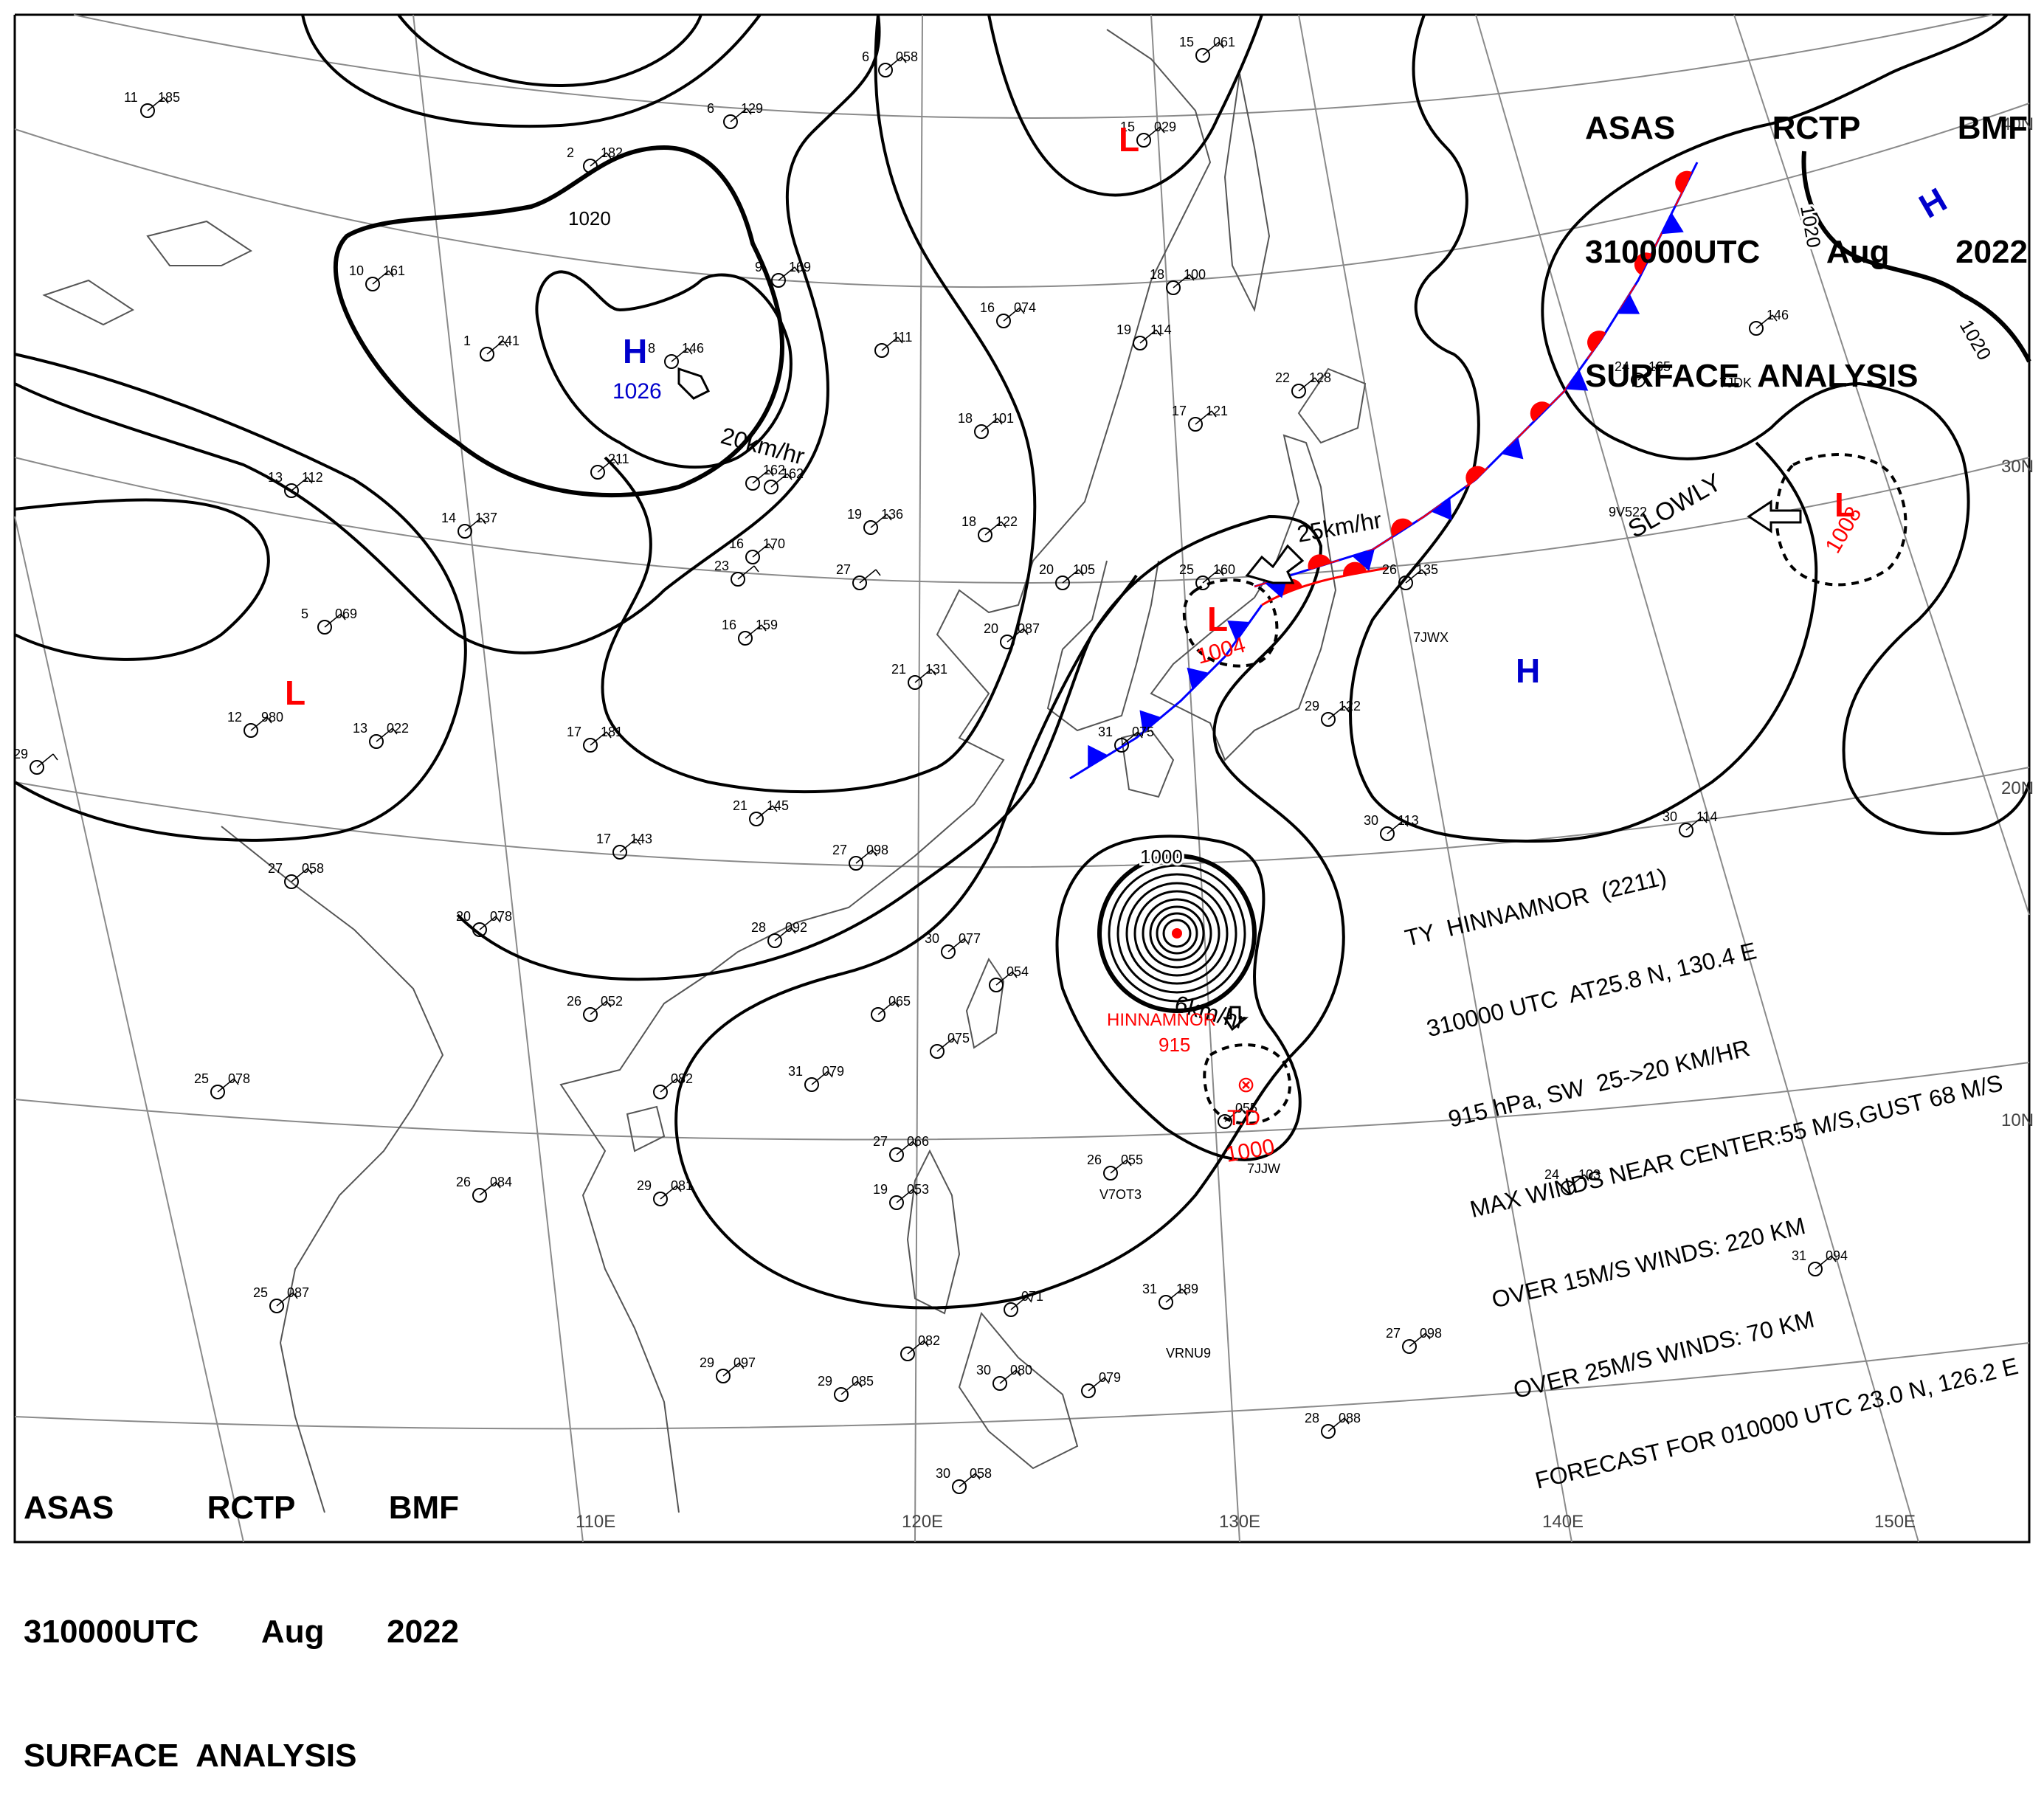 Image resolution: width=2044 pixels, height=1818 pixels. What do you see at coordinates (1333, 713) in the screenshot?
I see `station-plot: 29 122` at bounding box center [1333, 713].